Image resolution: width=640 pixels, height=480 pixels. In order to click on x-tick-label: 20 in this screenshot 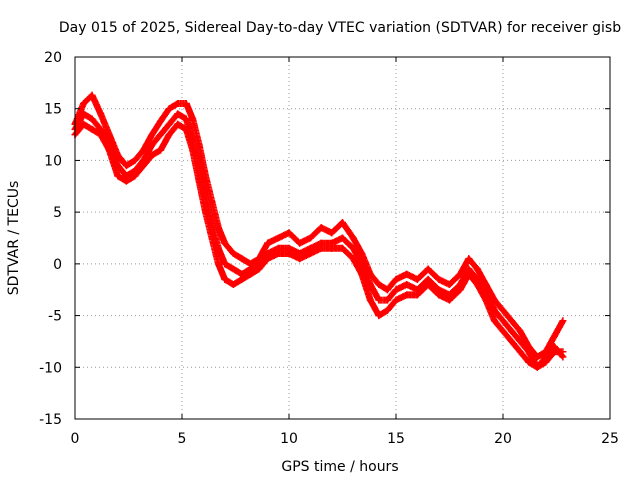, I will do `click(503, 439)`.